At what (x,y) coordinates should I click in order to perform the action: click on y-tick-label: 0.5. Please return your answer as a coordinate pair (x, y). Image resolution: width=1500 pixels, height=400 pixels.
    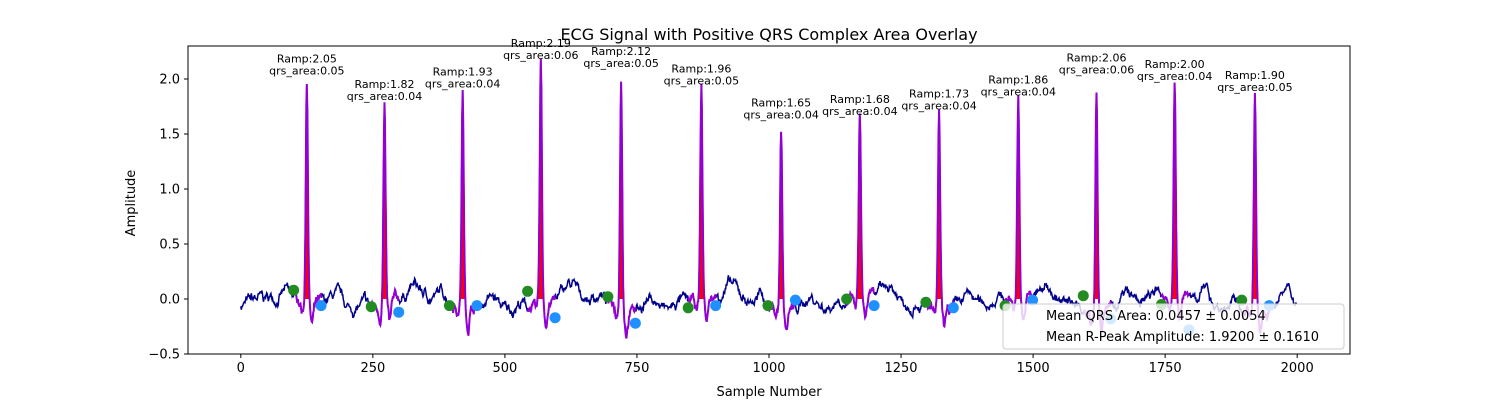
    Looking at the image, I should click on (169, 245).